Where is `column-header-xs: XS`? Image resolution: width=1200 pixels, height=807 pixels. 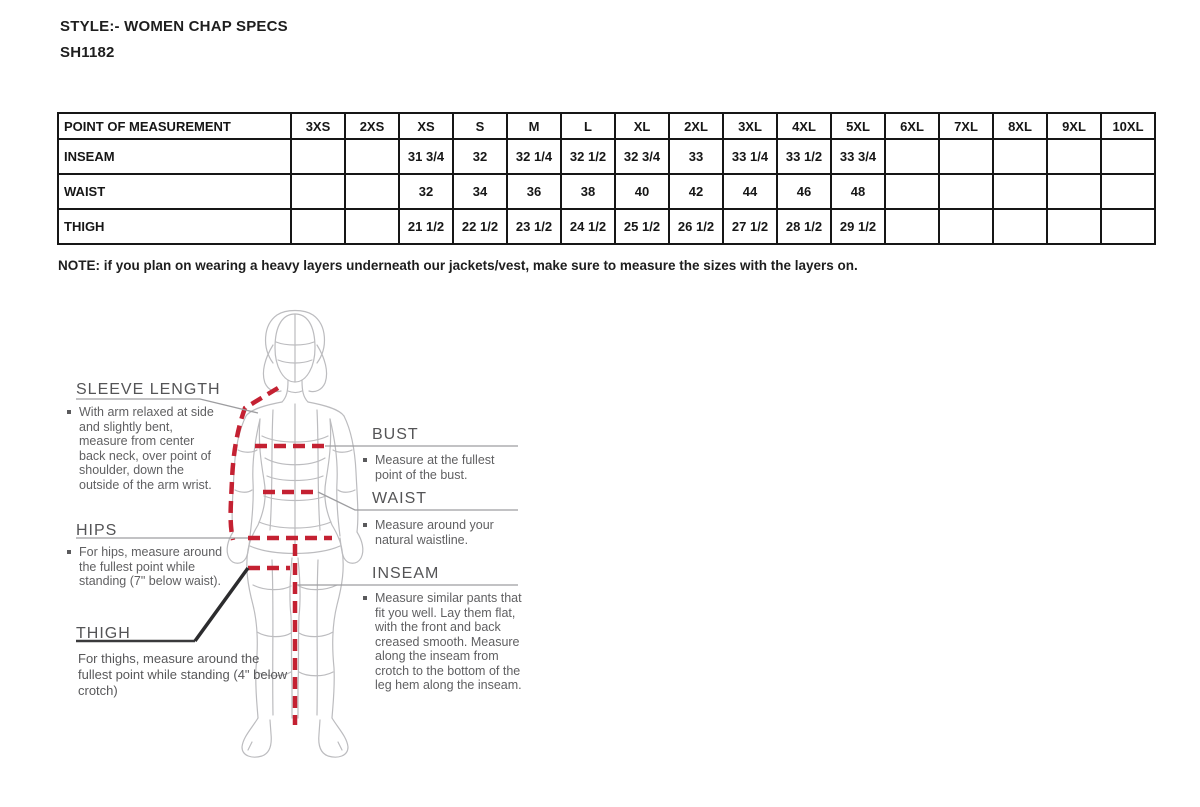
column-header-xs: XS is located at coordinates (426, 126).